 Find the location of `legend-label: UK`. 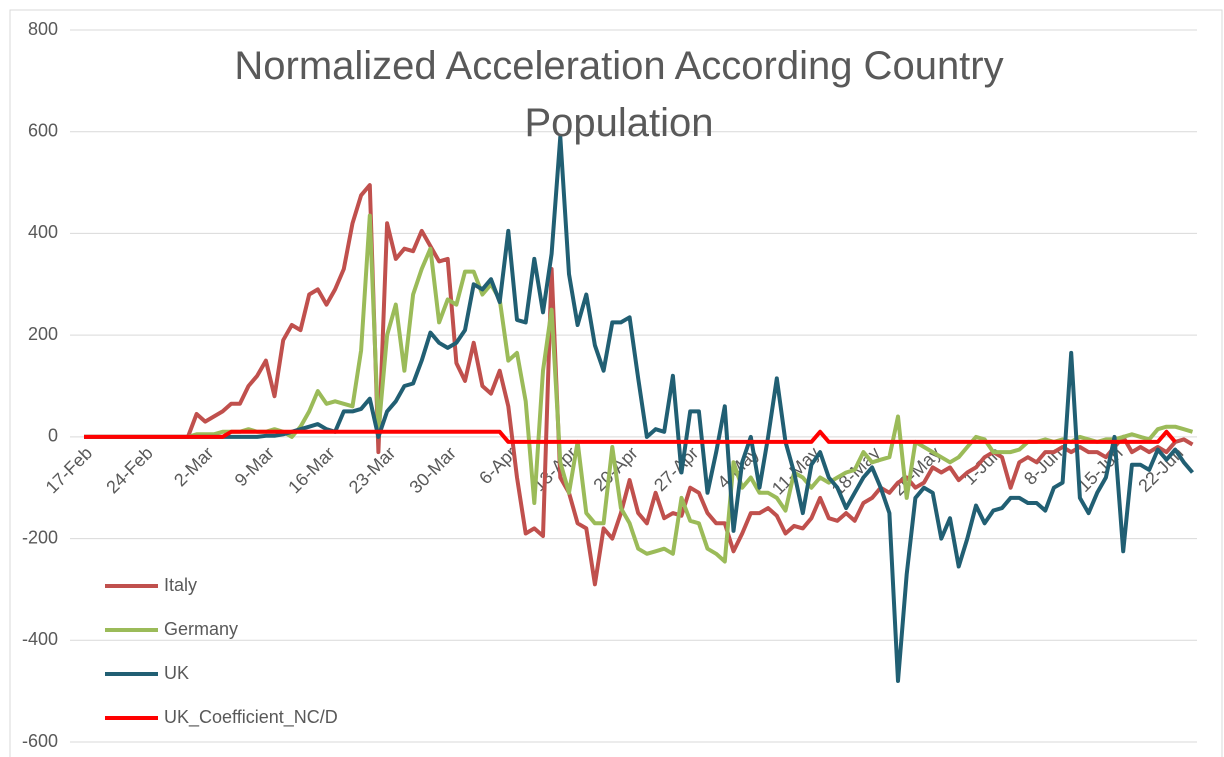

legend-label: UK is located at coordinates (176, 673).